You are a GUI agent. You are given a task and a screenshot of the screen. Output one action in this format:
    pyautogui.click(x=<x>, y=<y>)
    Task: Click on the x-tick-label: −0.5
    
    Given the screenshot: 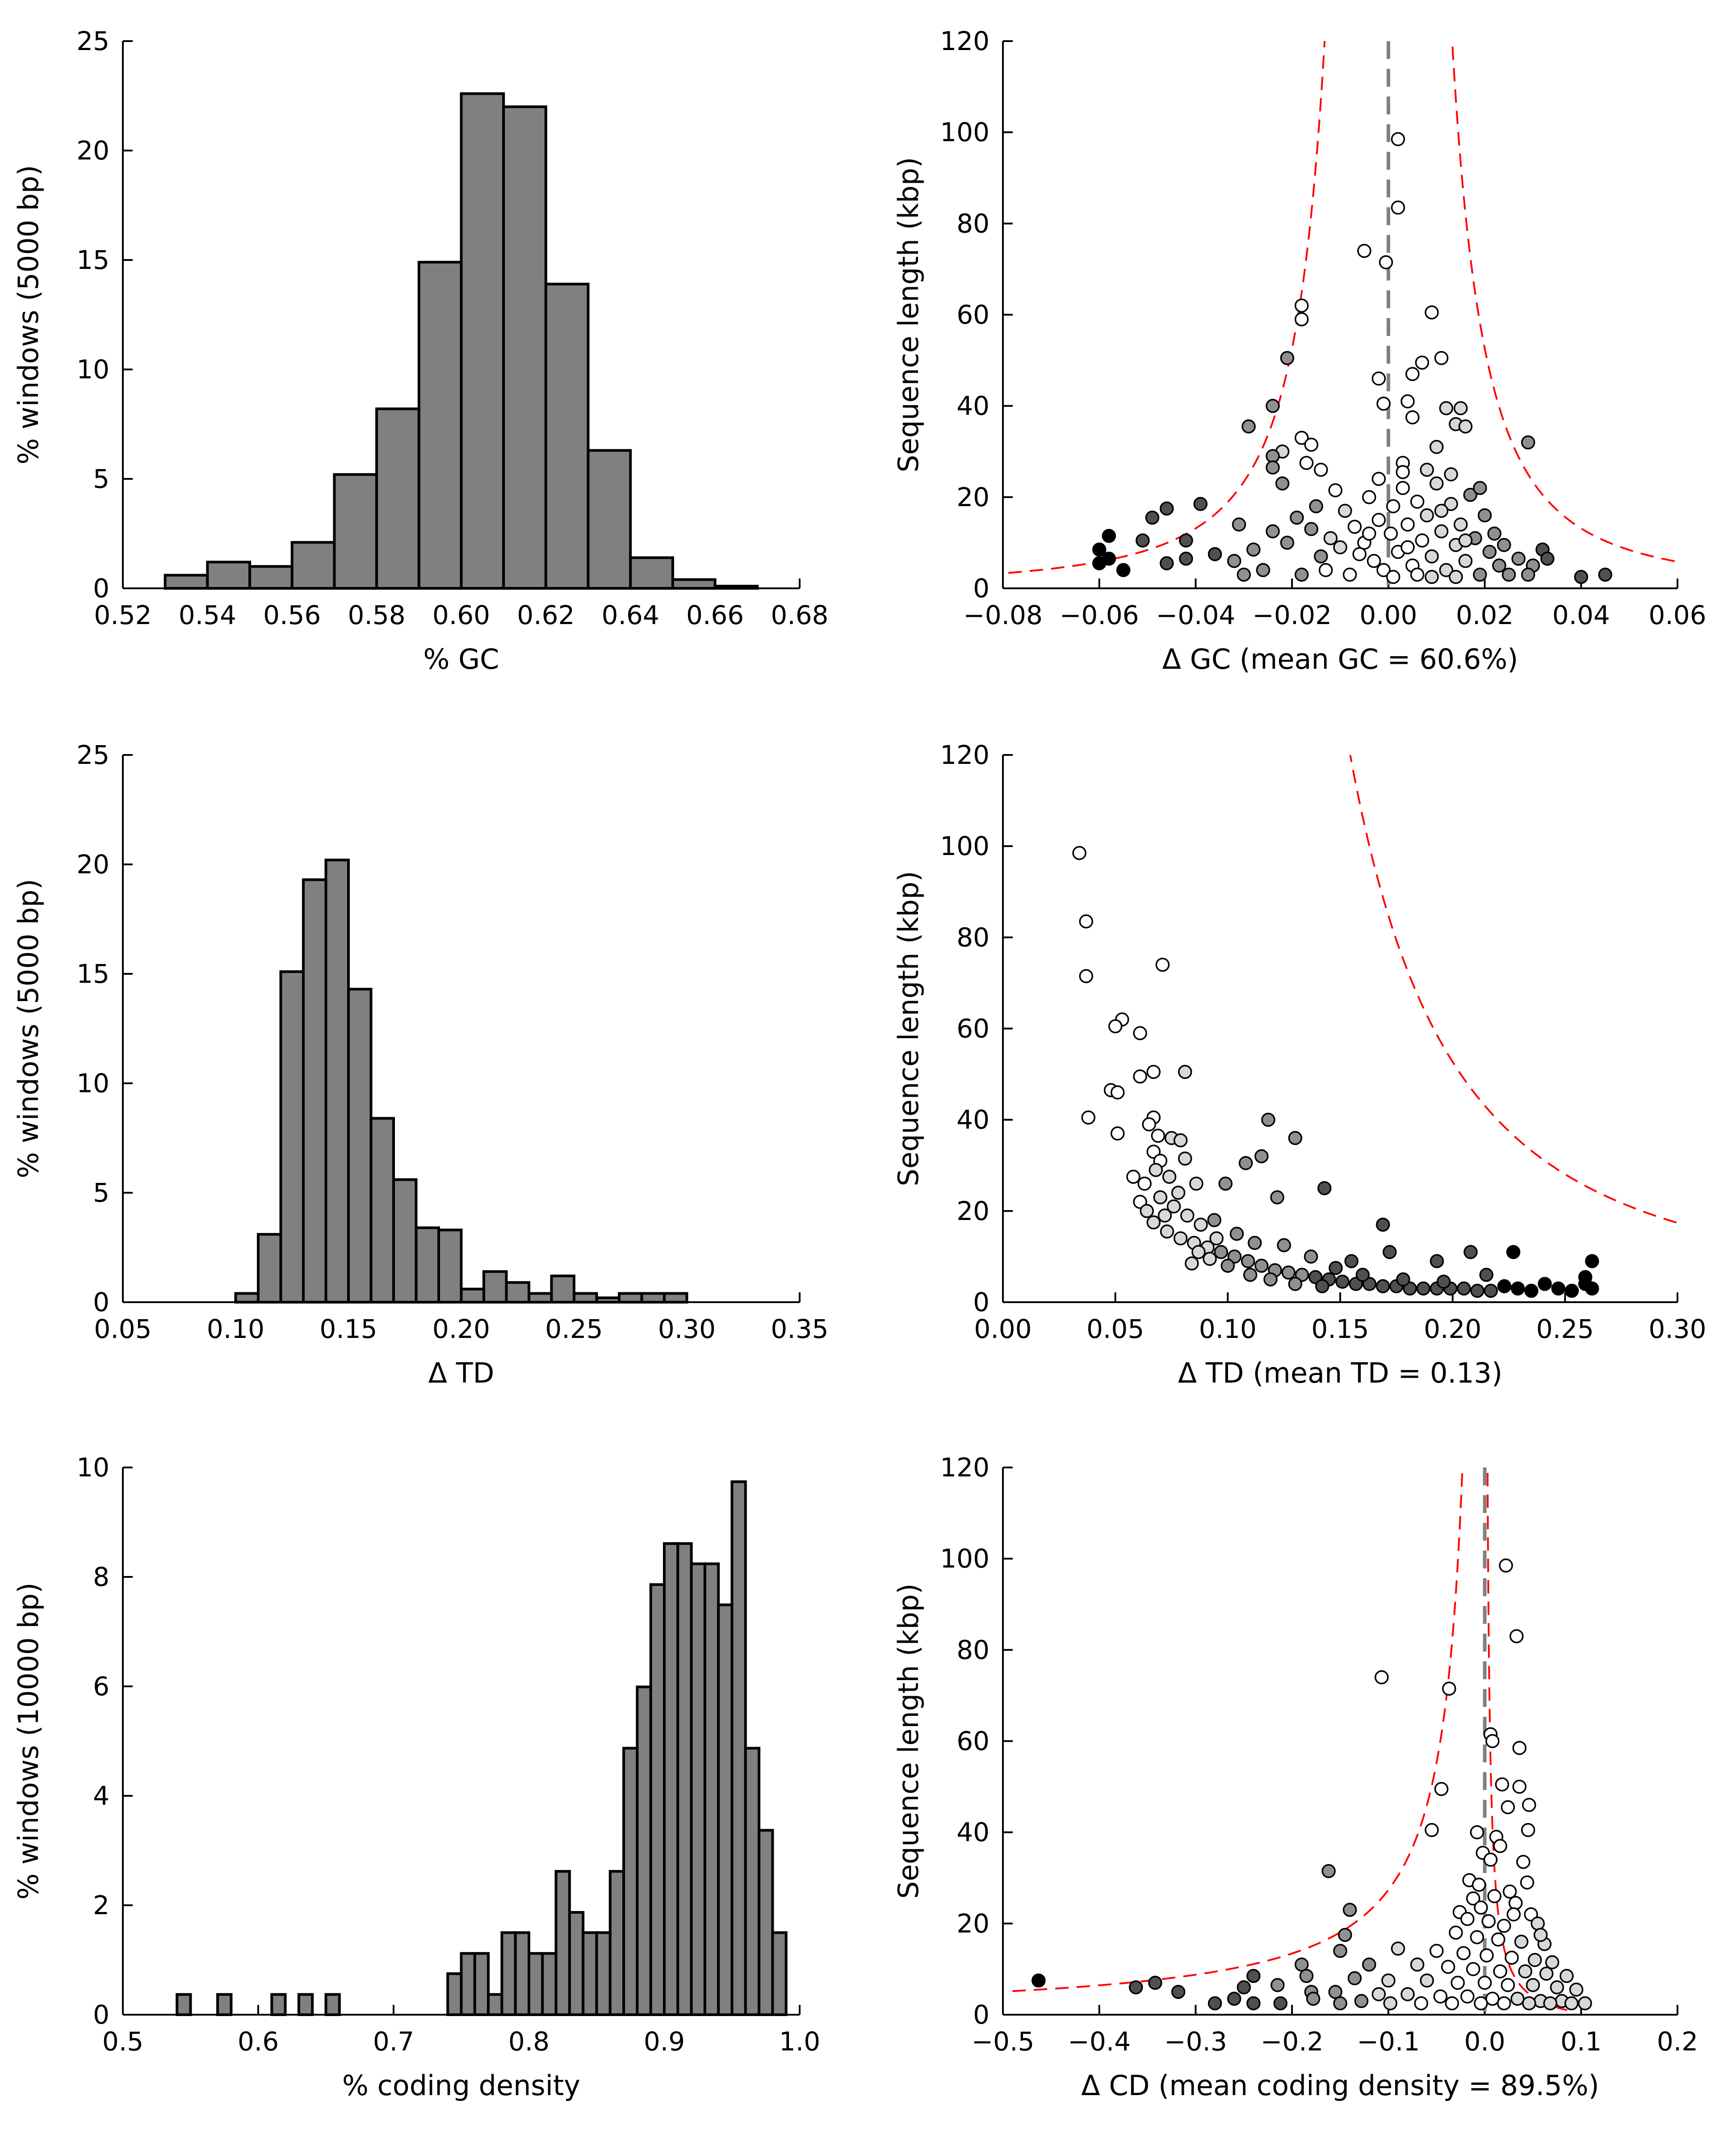 What is the action you would take?
    pyautogui.click(x=1003, y=2042)
    